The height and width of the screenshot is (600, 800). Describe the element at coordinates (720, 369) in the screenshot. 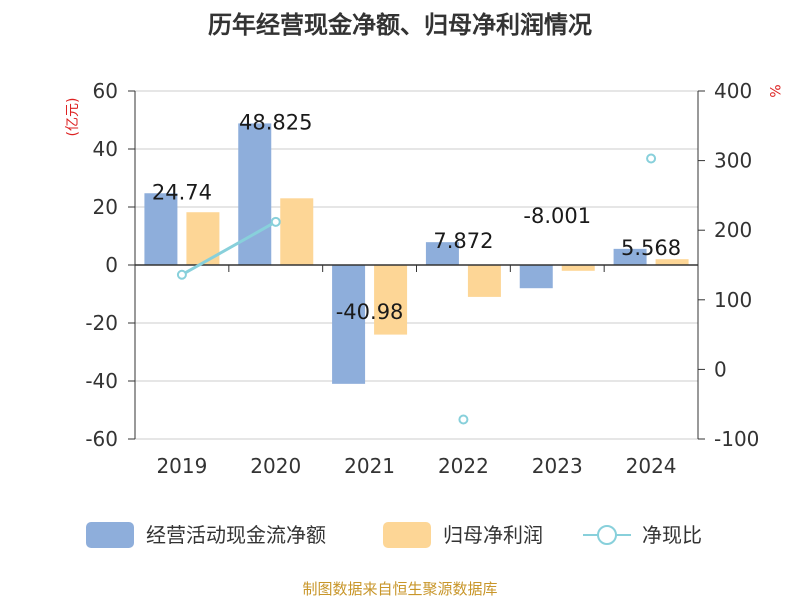

I see `right-axis-tick-label: 0` at that location.